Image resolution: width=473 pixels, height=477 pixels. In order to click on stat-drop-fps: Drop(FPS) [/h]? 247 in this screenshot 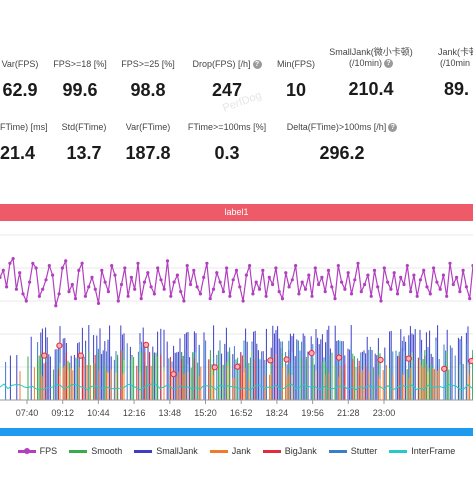, I will do `click(227, 80)`.